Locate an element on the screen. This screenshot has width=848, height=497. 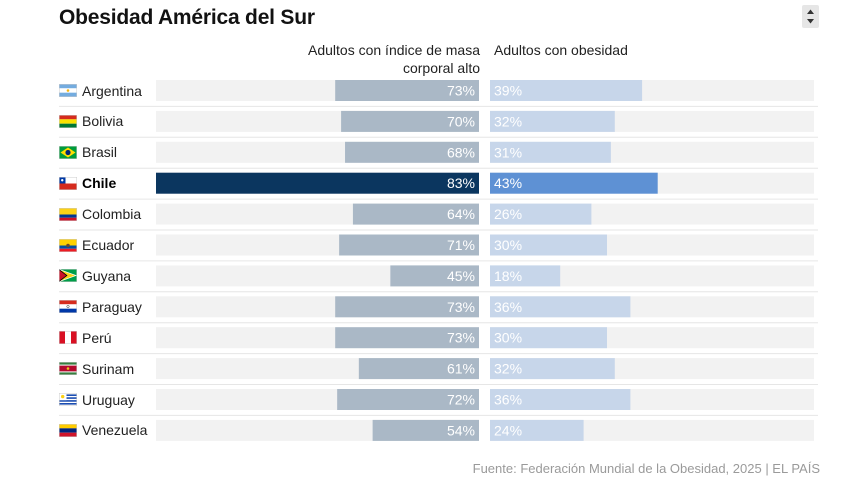
chile-flag-icon is located at coordinates (68, 183).